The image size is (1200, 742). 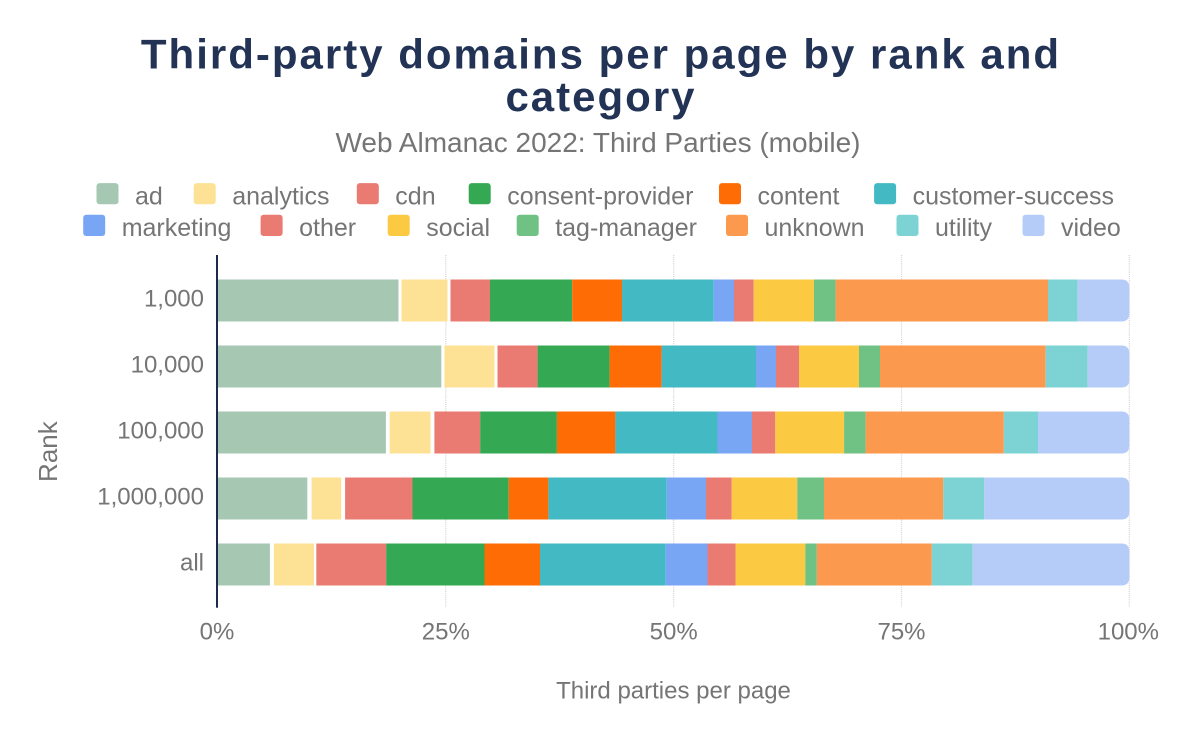 What do you see at coordinates (415, 196) in the screenshot?
I see `svg-text: cdn` at bounding box center [415, 196].